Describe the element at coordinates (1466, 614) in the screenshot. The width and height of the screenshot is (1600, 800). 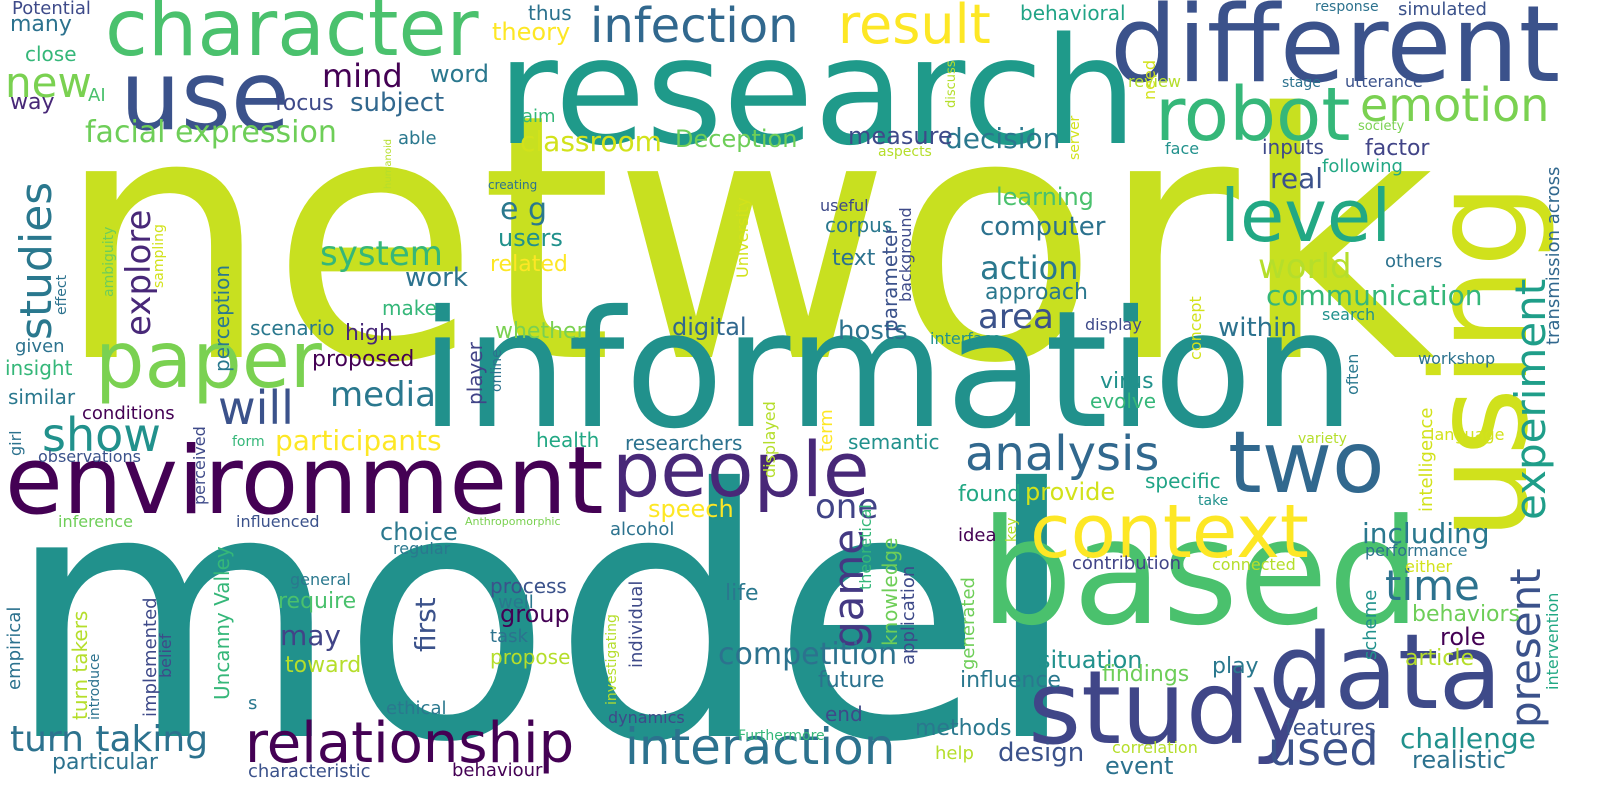
I see `word: behaviors` at that location.